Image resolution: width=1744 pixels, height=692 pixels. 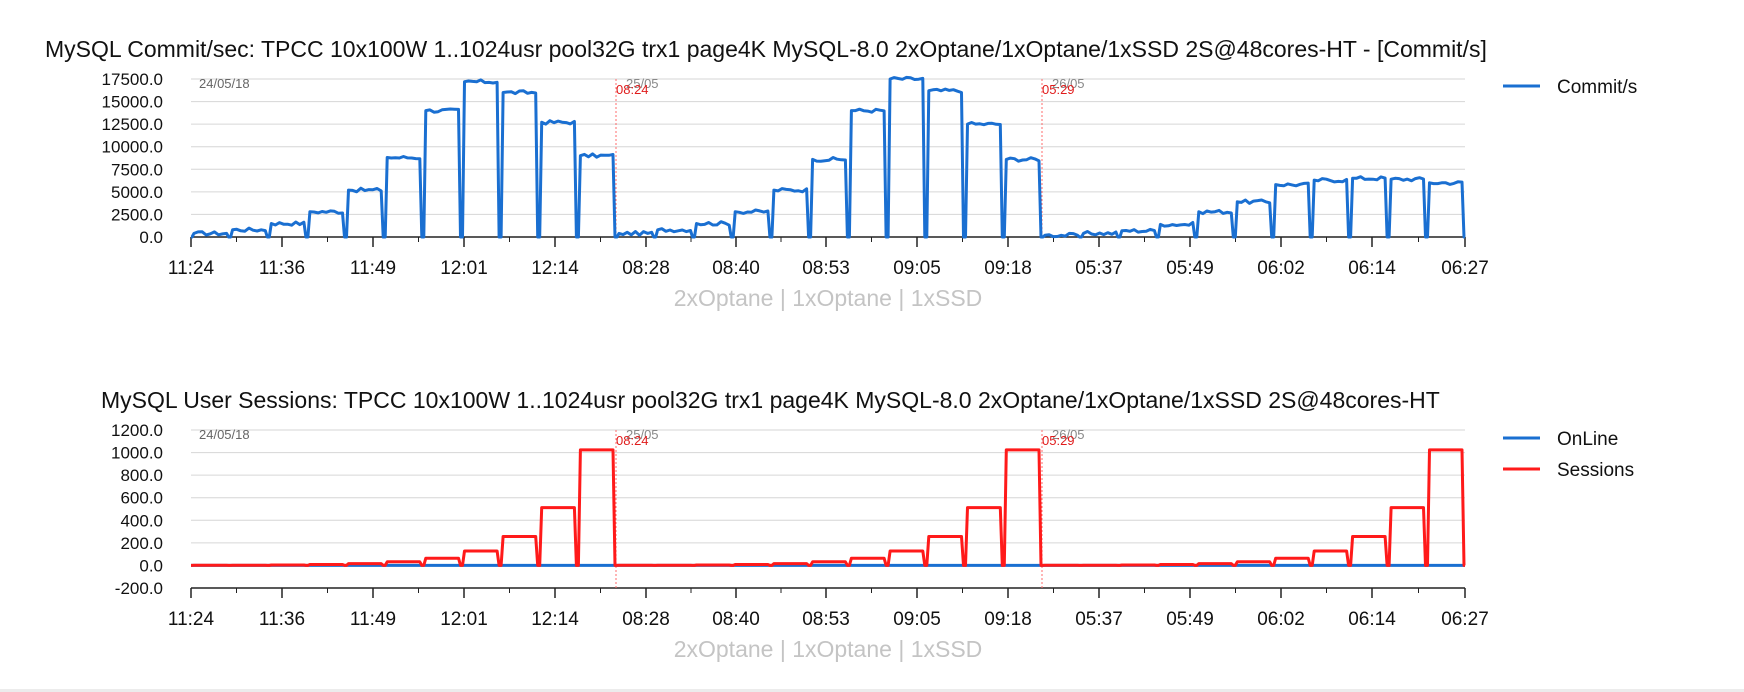 I want to click on legend-label: Commit/s, so click(x=1597, y=87).